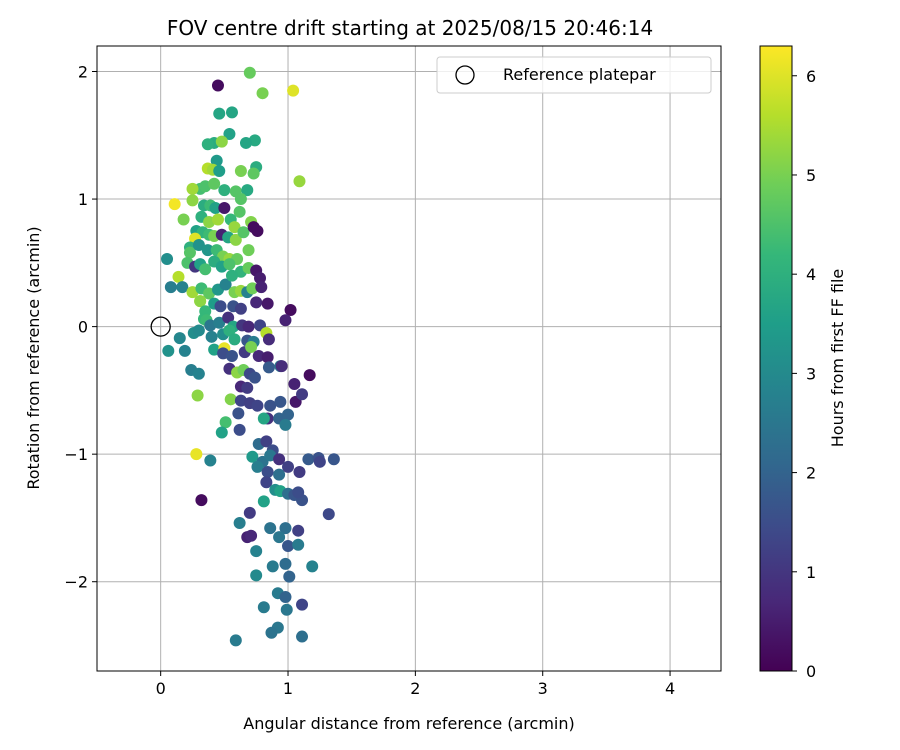 Image resolution: width=900 pixels, height=750 pixels. I want to click on colorbar-gradient, so click(776, 358).